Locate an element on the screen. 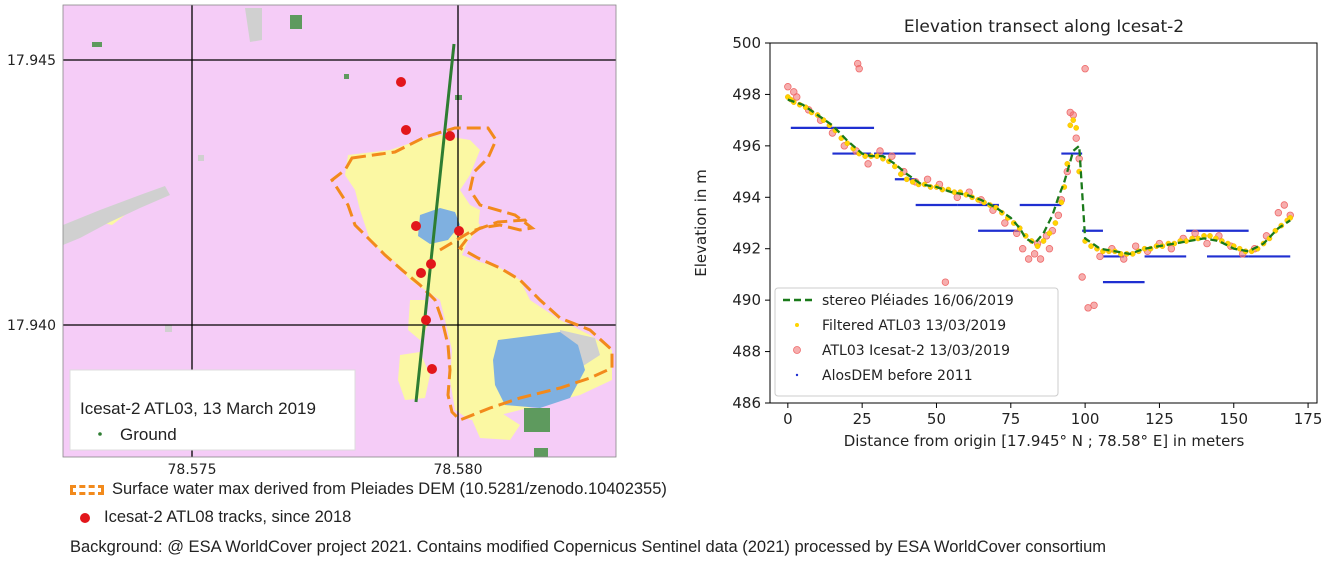  icesat2-ground-track is located at coordinates (435, 223).